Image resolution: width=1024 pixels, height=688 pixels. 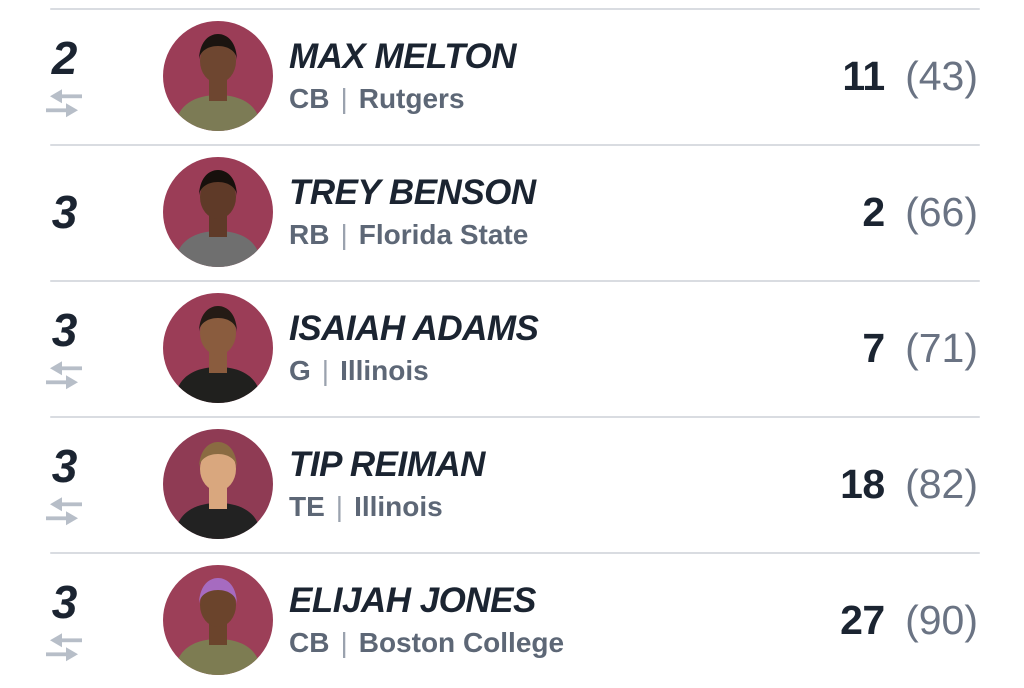 I want to click on overall-pick-number: (71), so click(x=941, y=347).